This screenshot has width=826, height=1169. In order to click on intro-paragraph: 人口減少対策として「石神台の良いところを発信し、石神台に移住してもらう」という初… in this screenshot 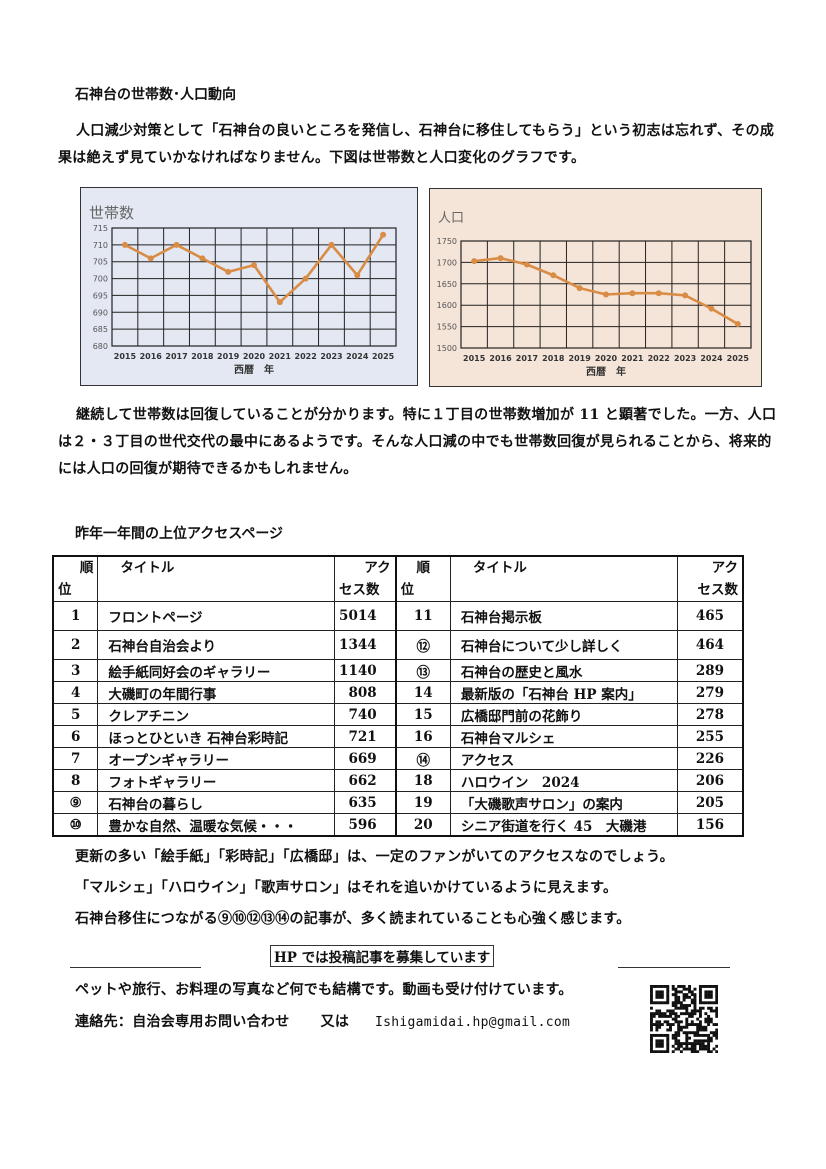, I will do `click(416, 144)`.